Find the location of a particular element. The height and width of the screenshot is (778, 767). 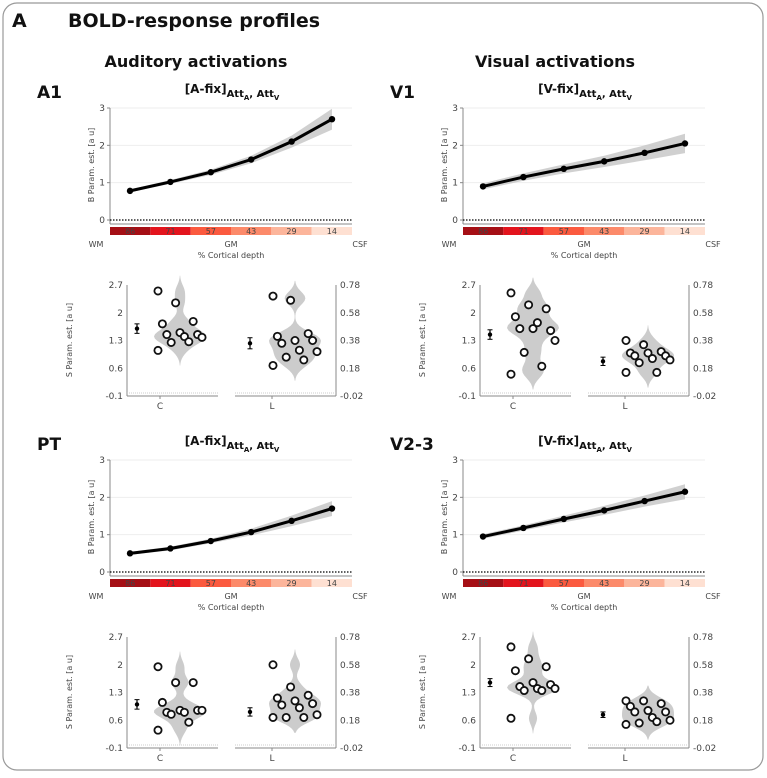

left-y-tick-label: 0.6 is located at coordinates (469, 369).